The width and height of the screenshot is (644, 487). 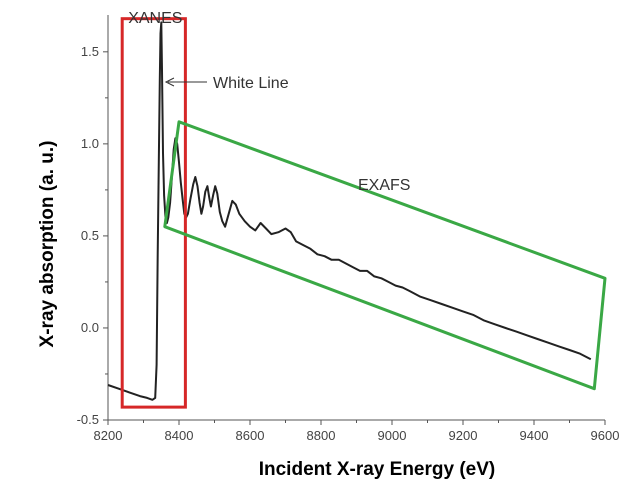 What do you see at coordinates (179, 435) in the screenshot?
I see `x-tick-label: 8400` at bounding box center [179, 435].